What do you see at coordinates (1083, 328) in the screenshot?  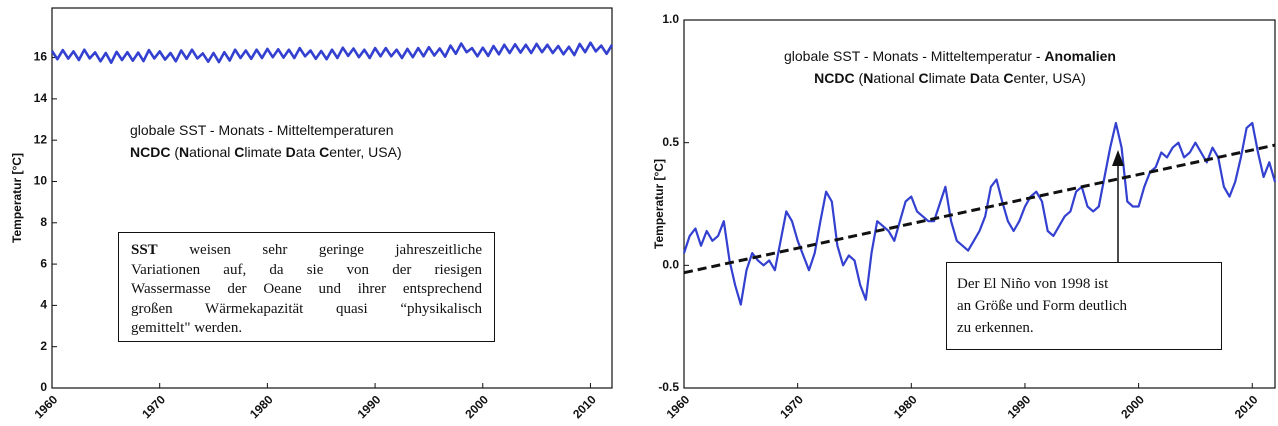 I see `note-line: zu erkennen.` at bounding box center [1083, 328].